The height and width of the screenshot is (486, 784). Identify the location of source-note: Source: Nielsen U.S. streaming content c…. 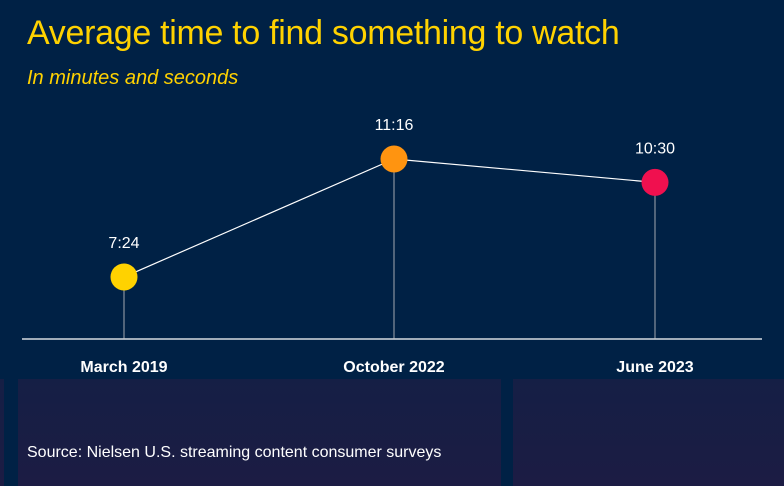
(234, 452).